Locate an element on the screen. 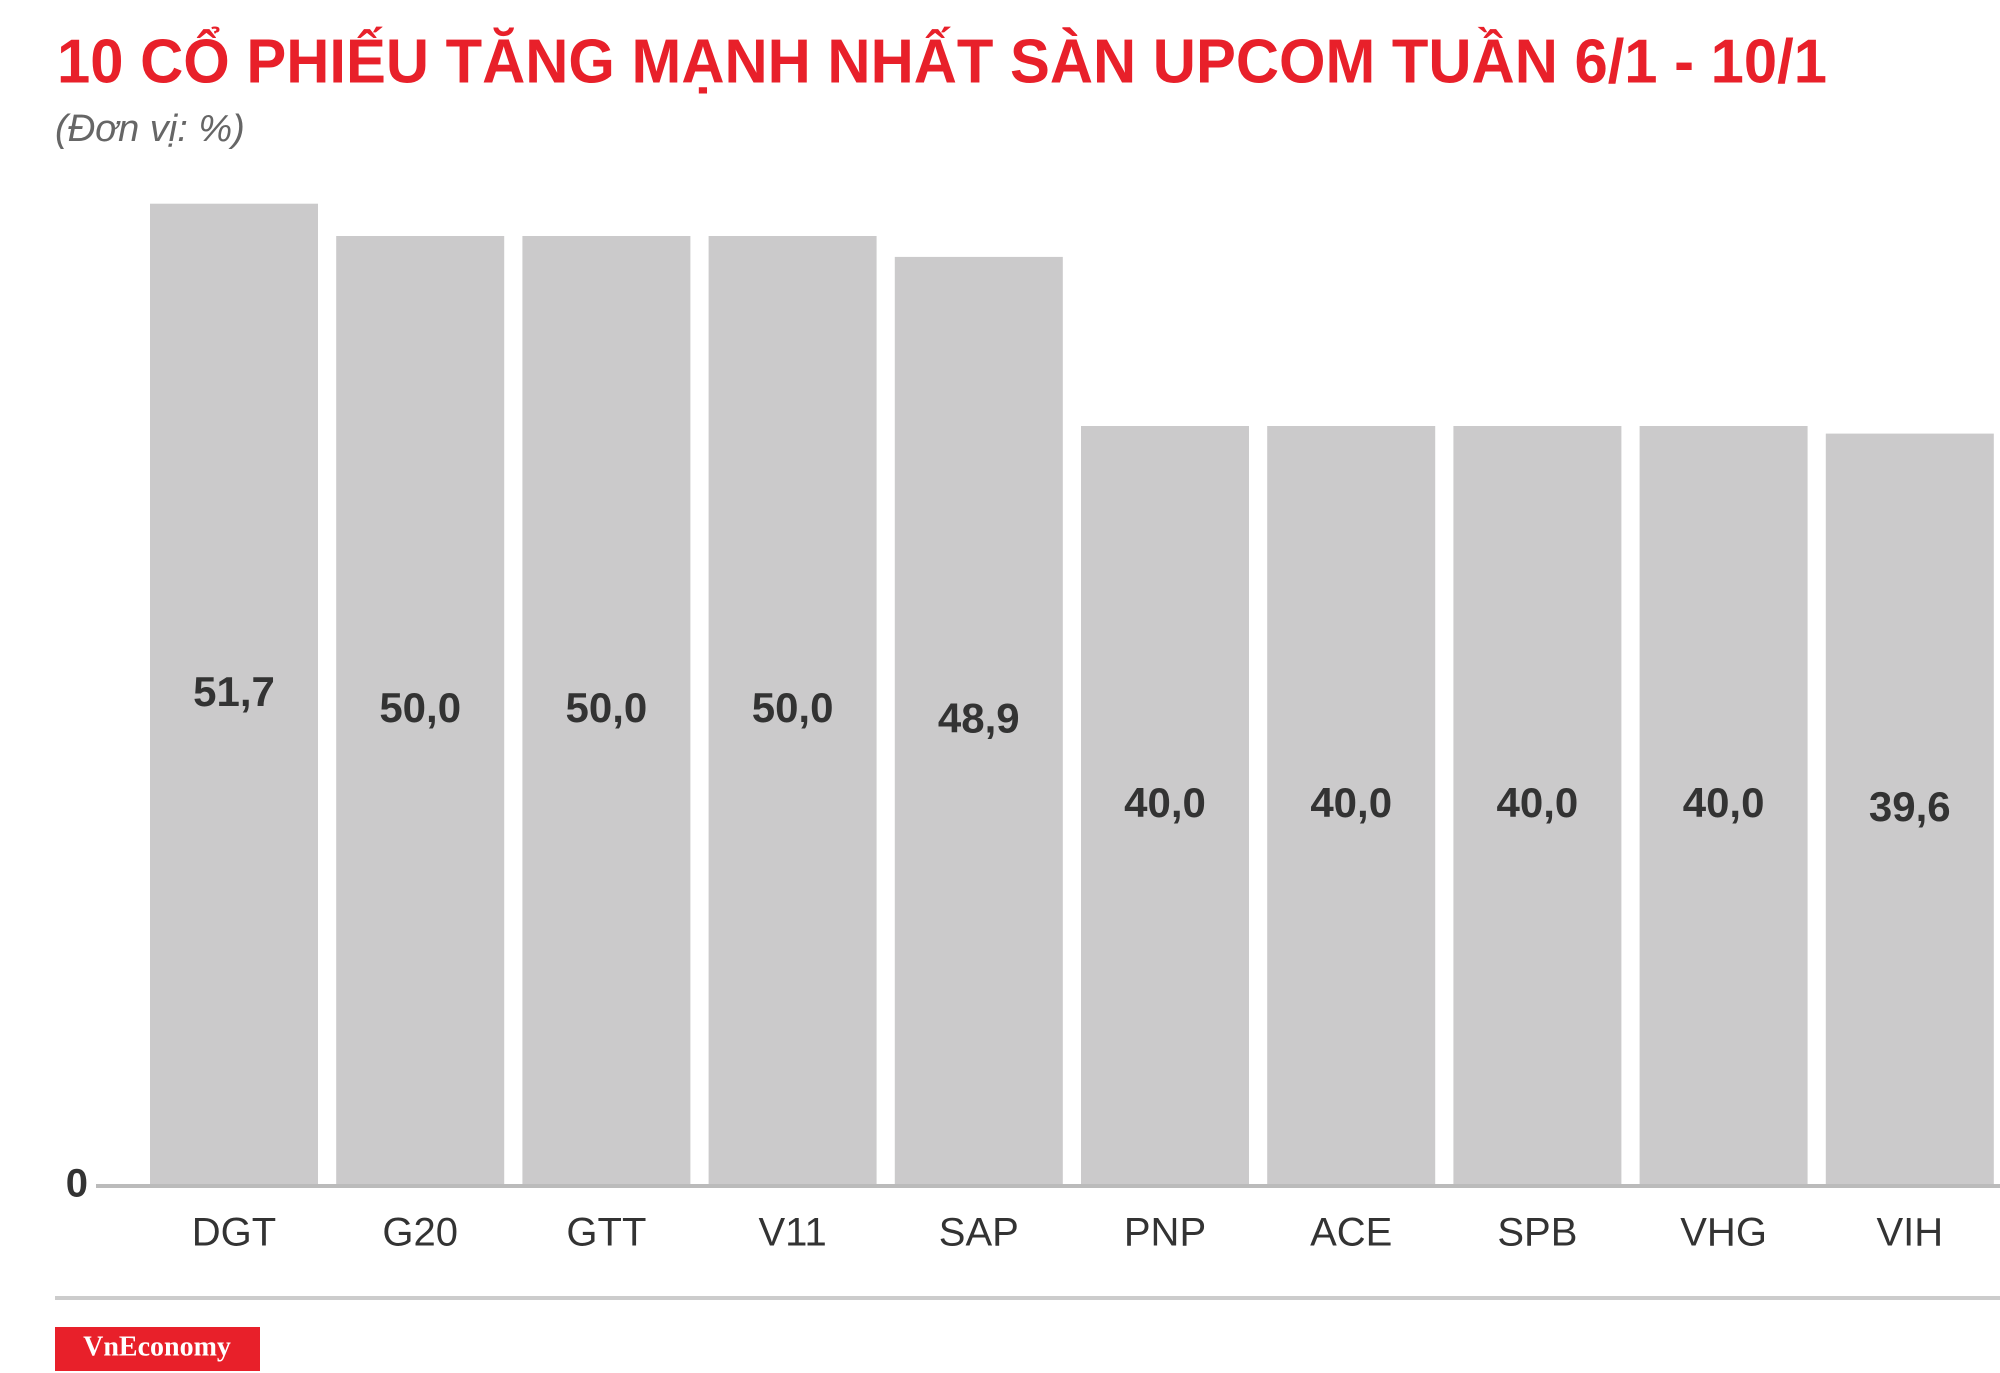 This screenshot has width=2000, height=1373. x-tick-label: DGT is located at coordinates (234, 1233).